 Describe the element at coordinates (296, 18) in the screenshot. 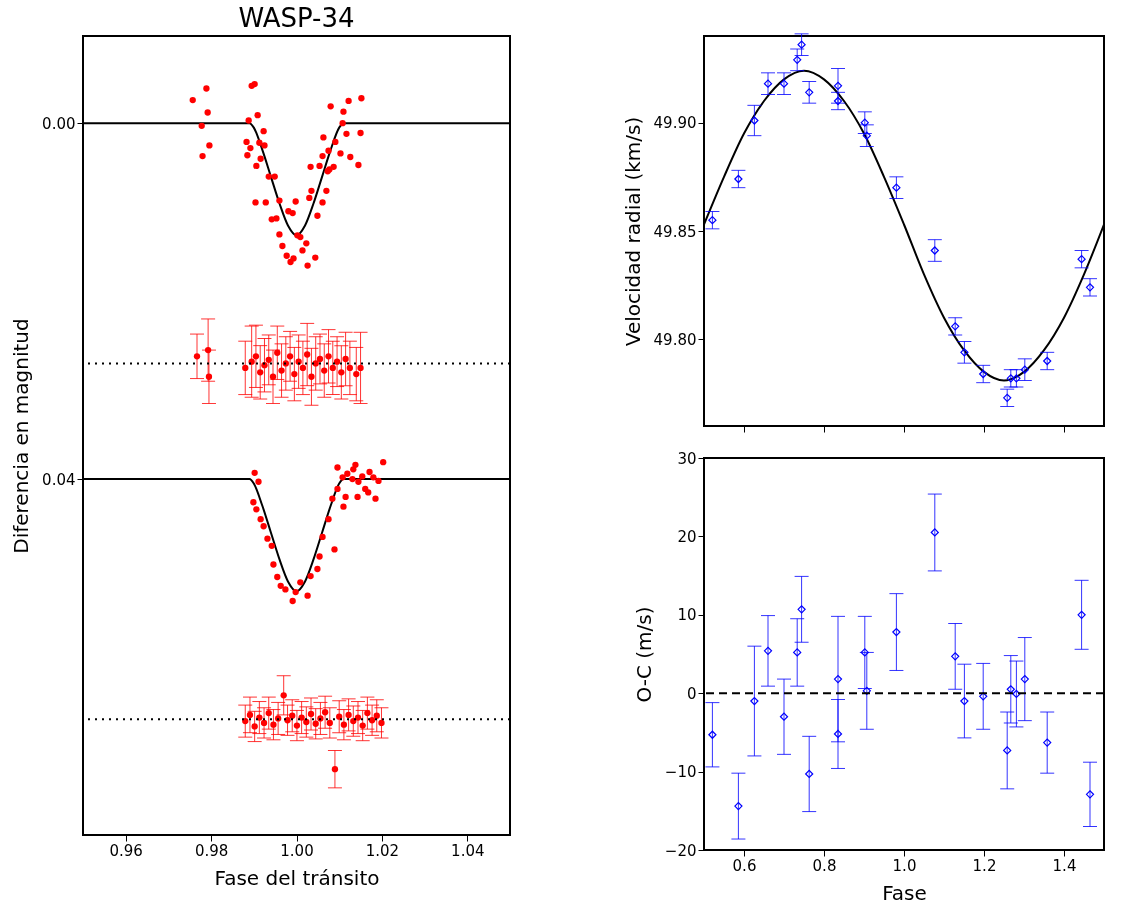

I see `chart-title: WASP-34` at that location.